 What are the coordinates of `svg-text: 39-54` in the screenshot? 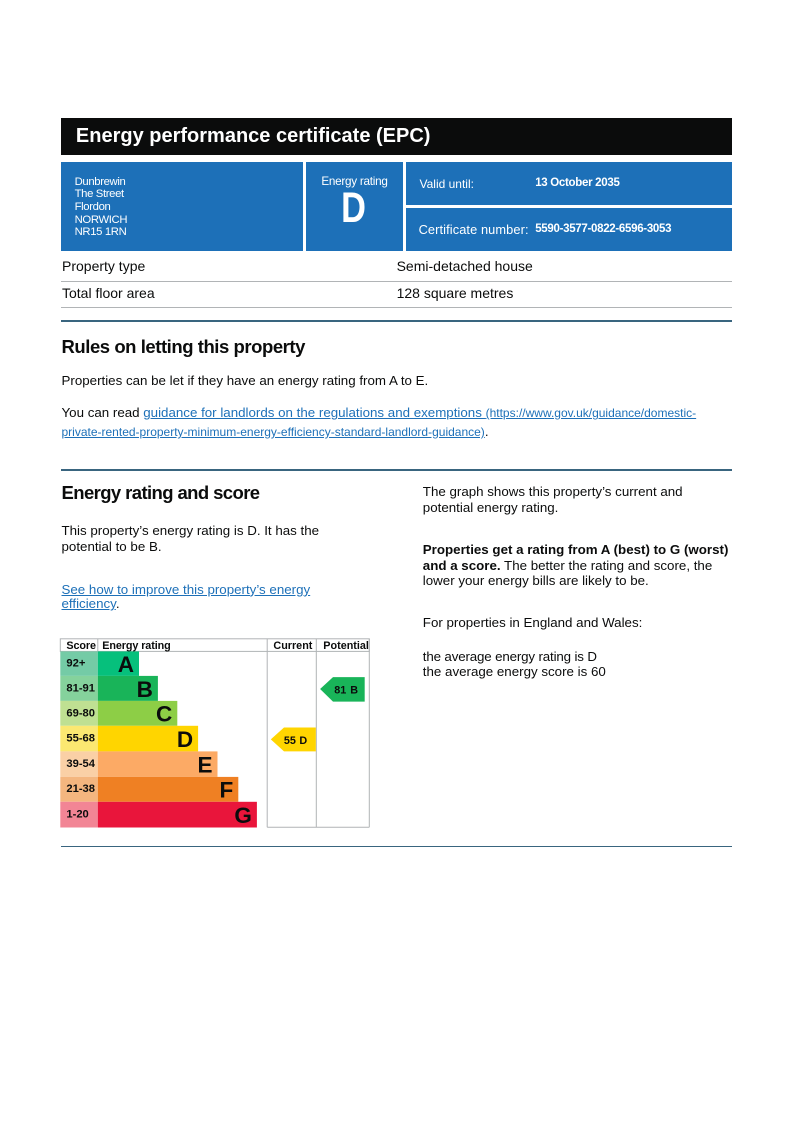 It's located at (80, 764).